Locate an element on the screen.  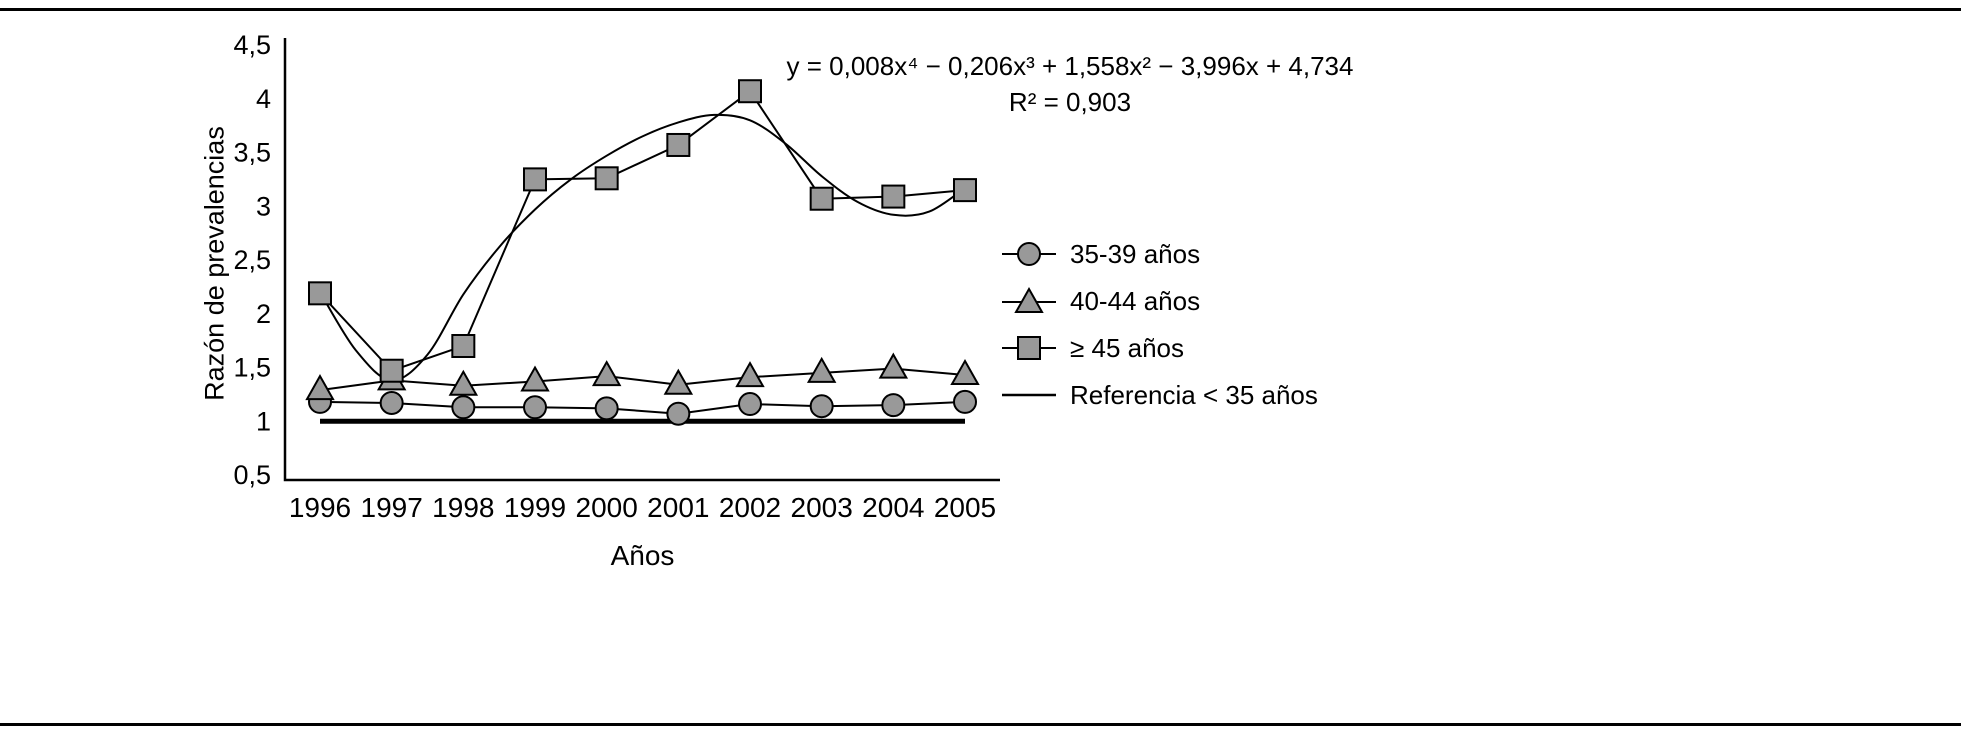
r-squared-text: R² = 0,903 is located at coordinates (1070, 102).